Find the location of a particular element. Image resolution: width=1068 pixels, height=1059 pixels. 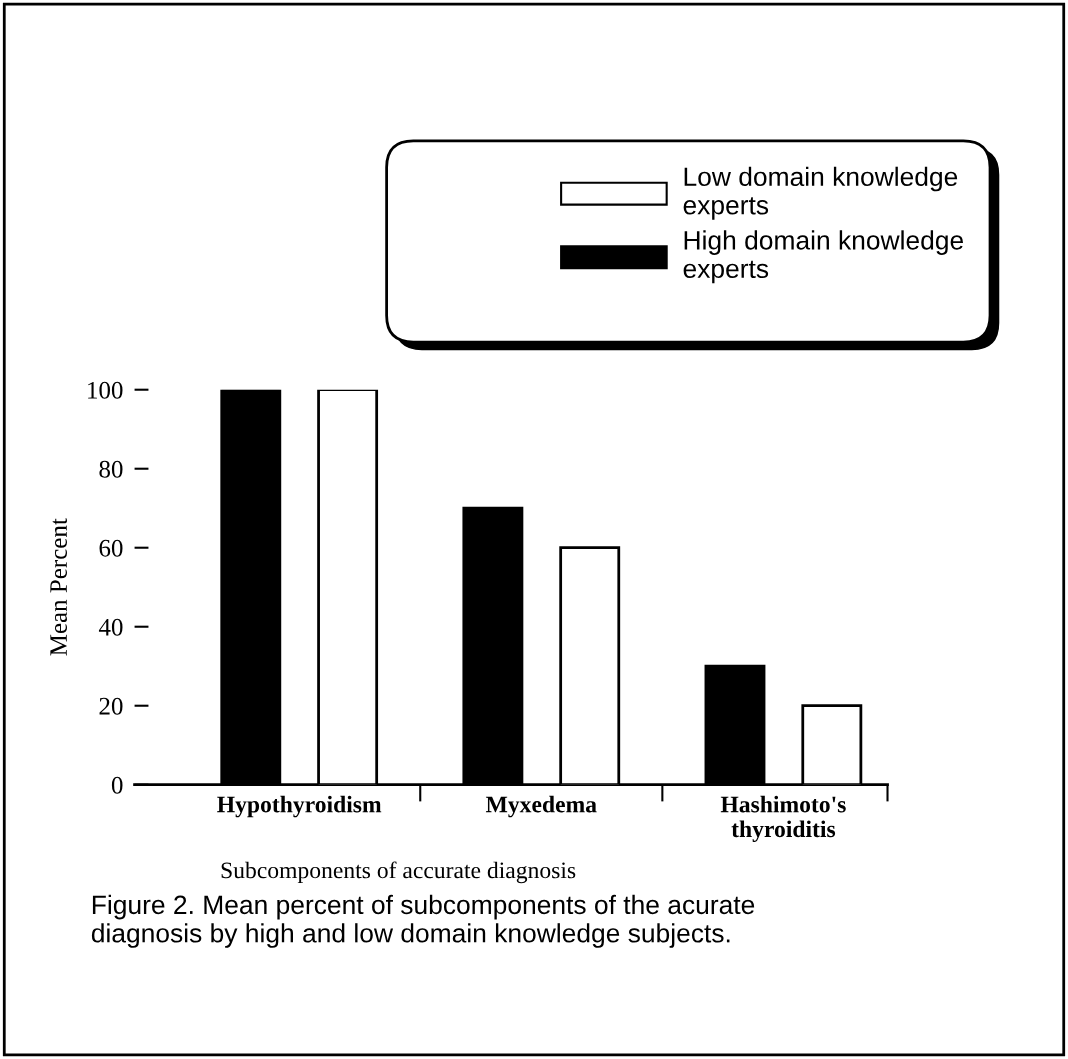

y-tick-label: 80 is located at coordinates (111, 469).